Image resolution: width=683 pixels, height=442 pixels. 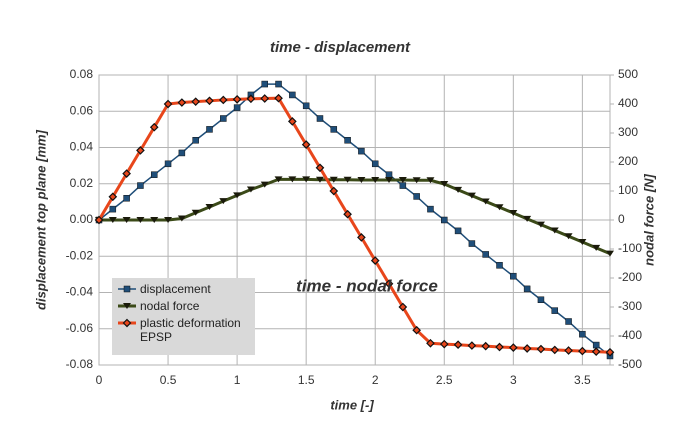 I want to click on x-tick-label: 3.5, so click(x=582, y=380).